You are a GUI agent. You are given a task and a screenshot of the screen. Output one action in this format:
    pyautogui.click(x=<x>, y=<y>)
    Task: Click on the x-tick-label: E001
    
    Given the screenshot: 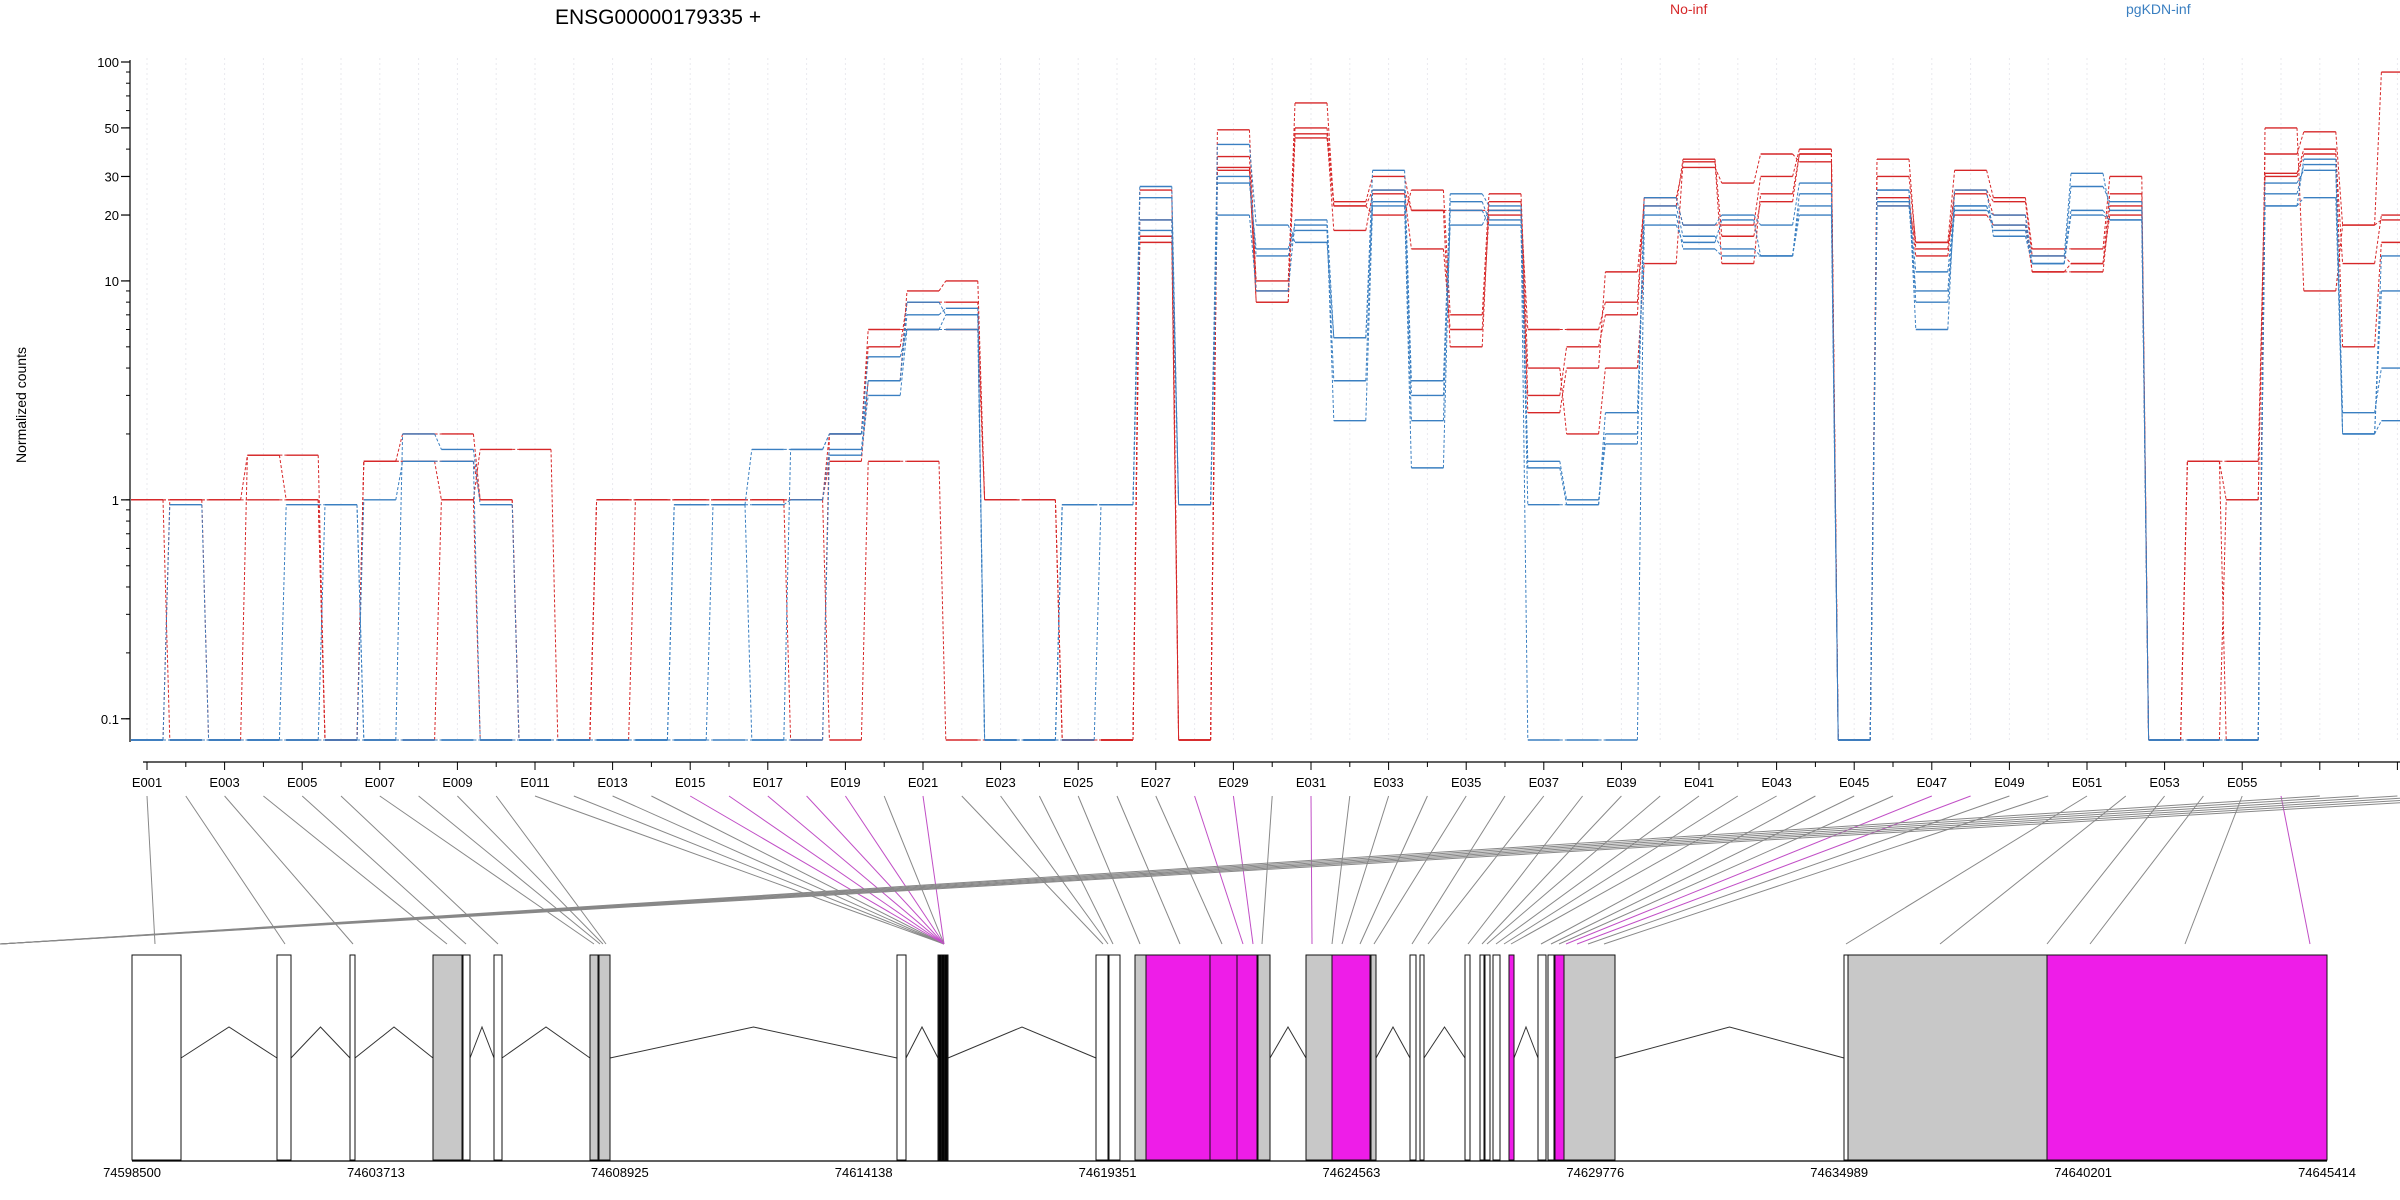 What is the action you would take?
    pyautogui.click(x=147, y=782)
    